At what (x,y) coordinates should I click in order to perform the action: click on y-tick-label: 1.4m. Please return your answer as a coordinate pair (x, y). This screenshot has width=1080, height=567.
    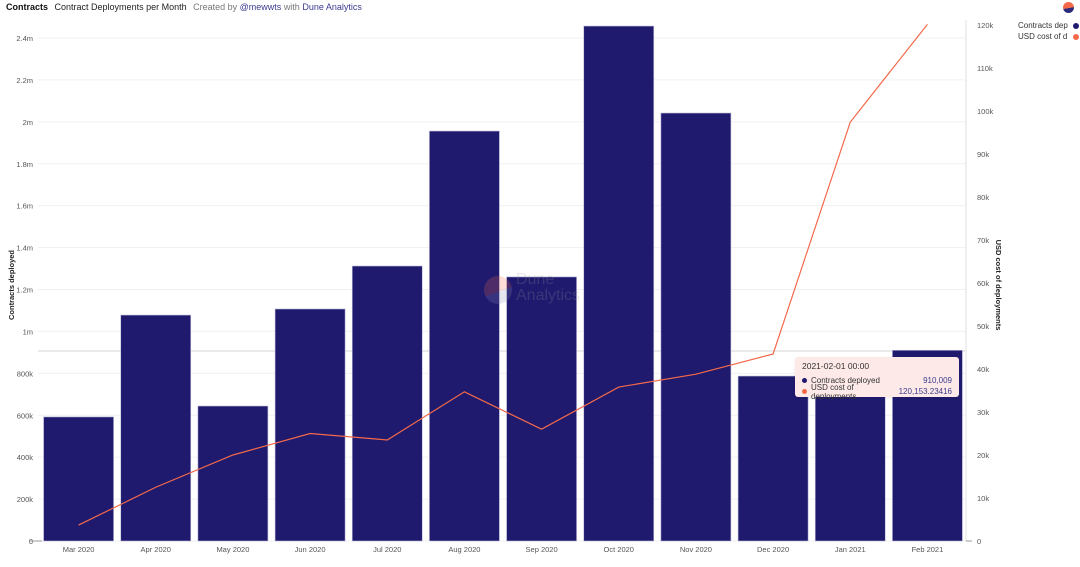
    Looking at the image, I should click on (24, 248).